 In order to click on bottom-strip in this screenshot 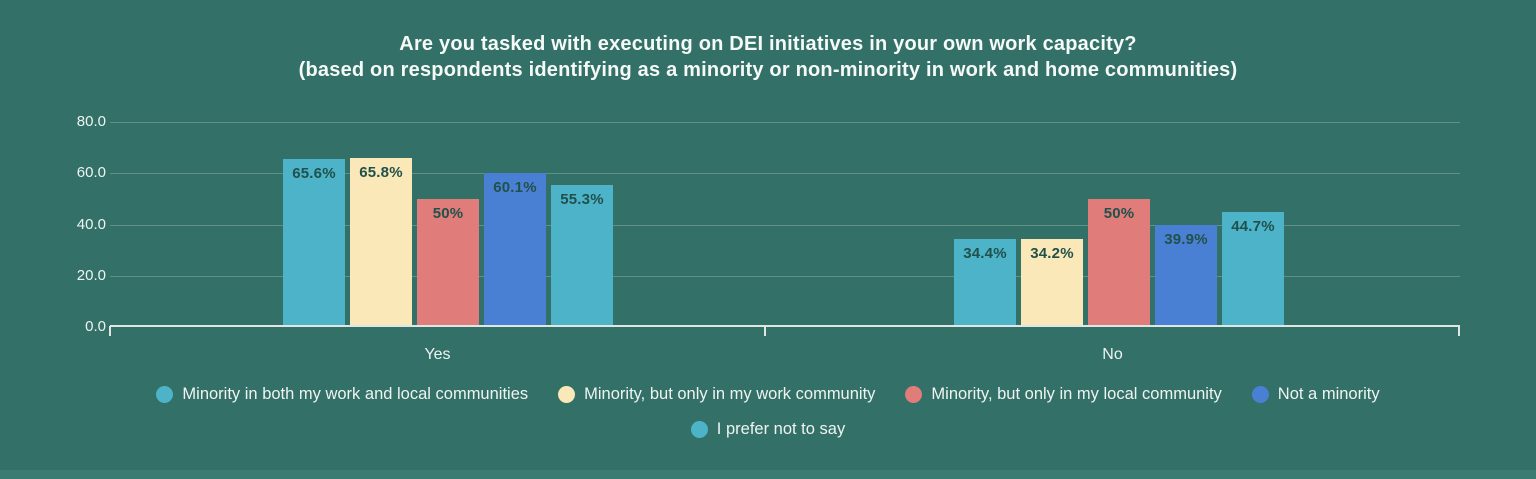, I will do `click(768, 474)`.